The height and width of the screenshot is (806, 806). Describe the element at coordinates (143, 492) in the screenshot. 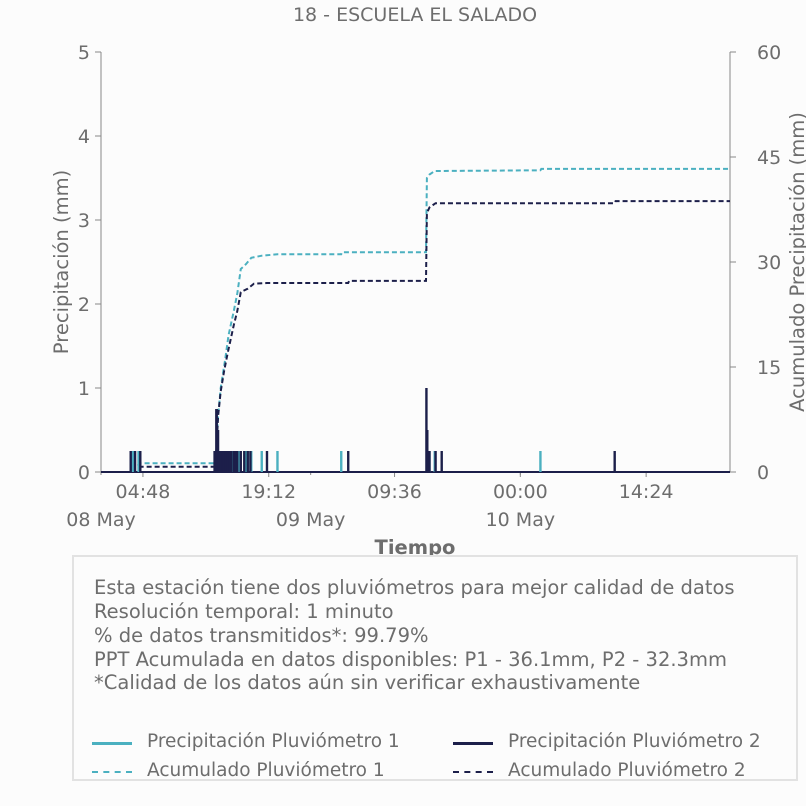

I see `x-tick-label: 04:48` at that location.